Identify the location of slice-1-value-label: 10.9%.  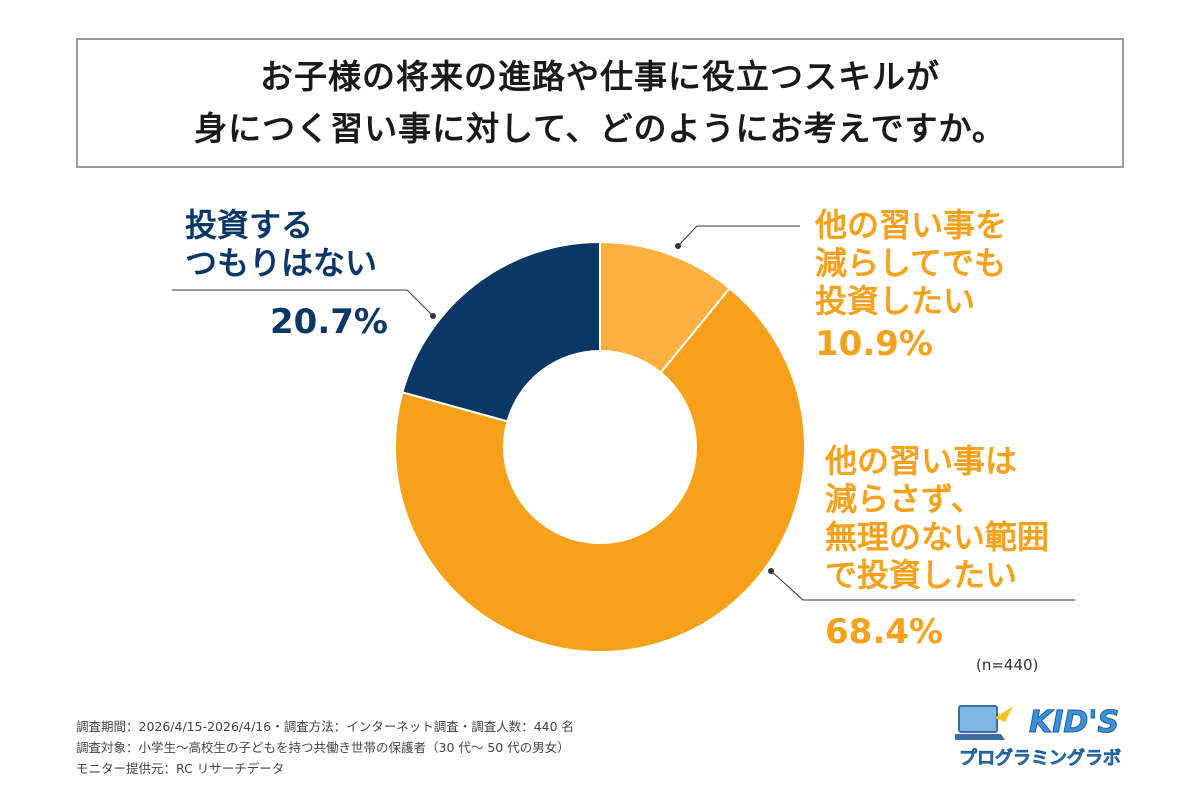
(874, 344).